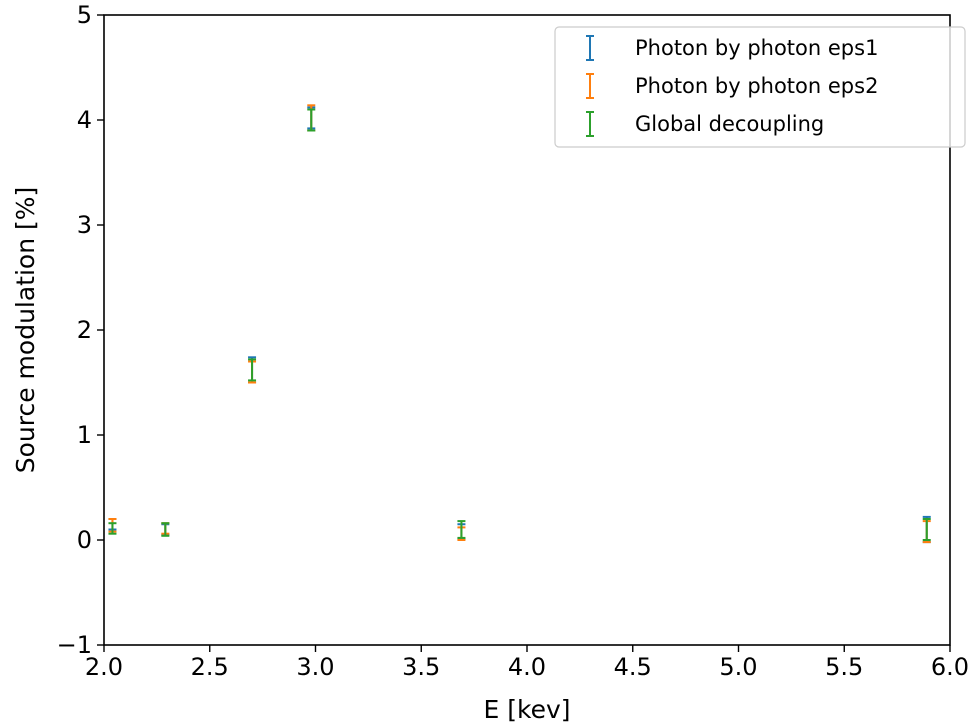  Describe the element at coordinates (84, 120) in the screenshot. I see `y-tick-label: 4` at that location.